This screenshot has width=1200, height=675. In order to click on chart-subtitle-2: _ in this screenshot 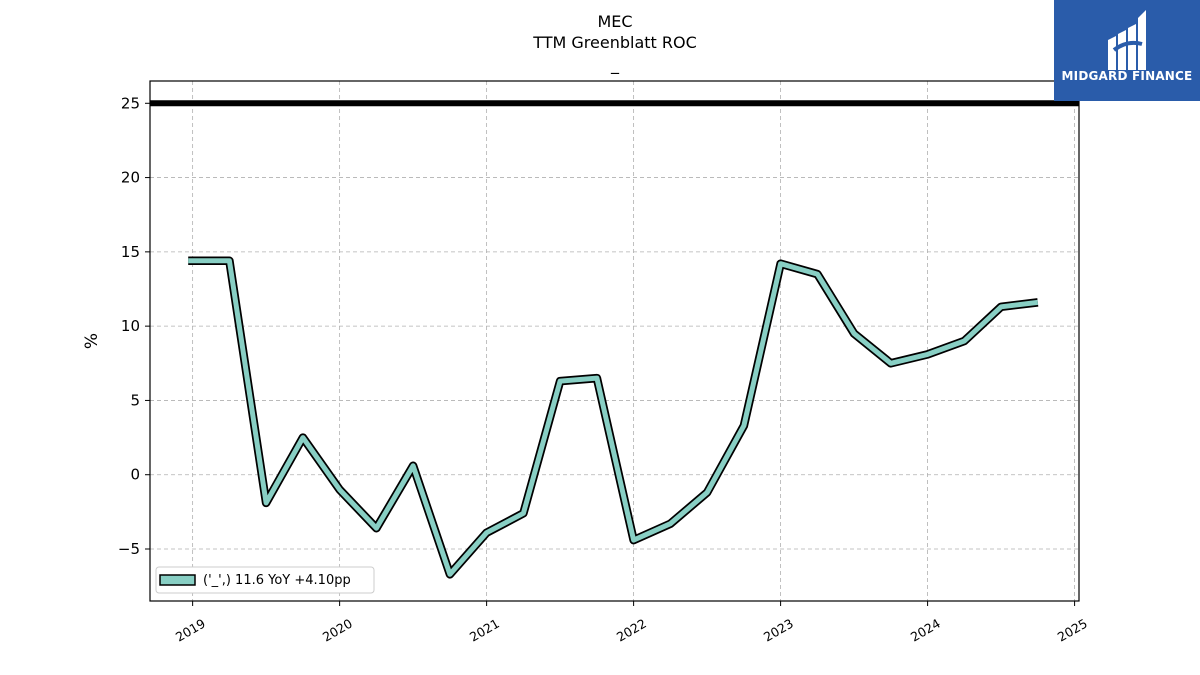, I will do `click(615, 65)`.